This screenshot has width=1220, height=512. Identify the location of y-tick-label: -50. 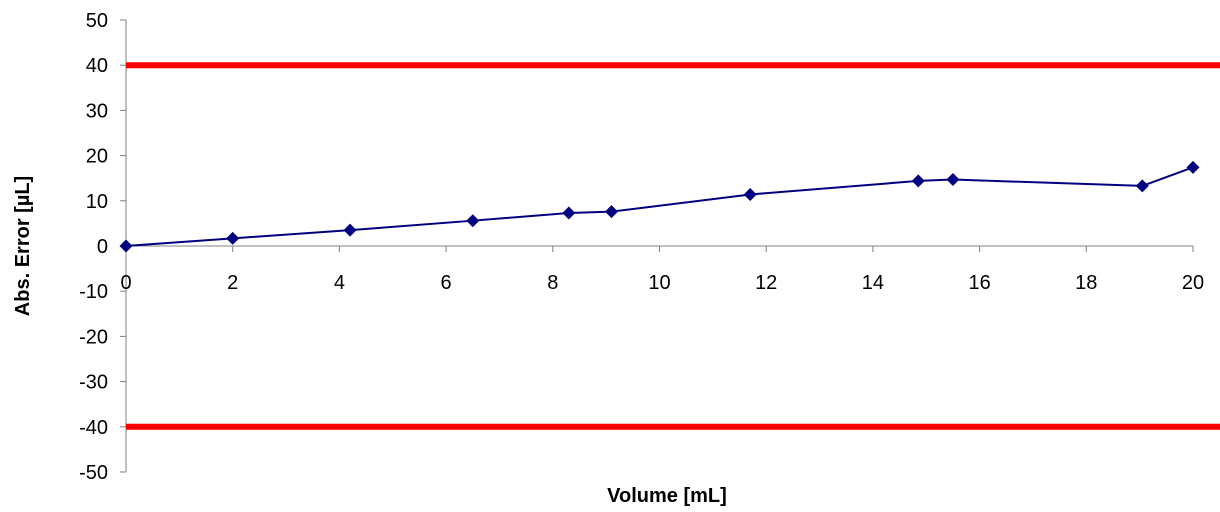
(93, 473).